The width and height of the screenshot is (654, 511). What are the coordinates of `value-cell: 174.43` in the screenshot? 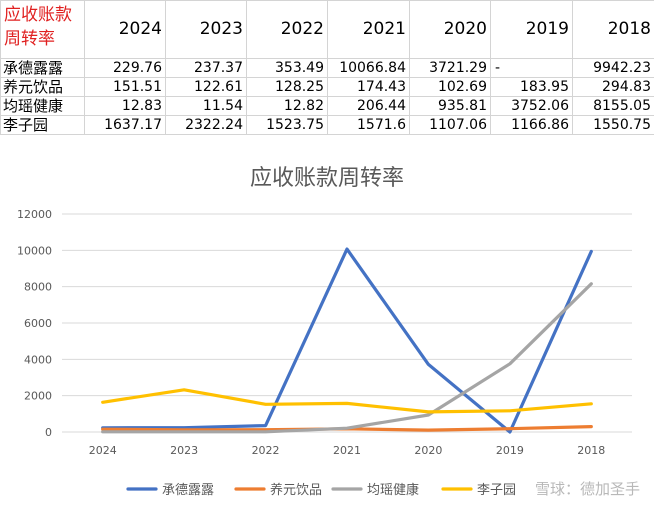 It's located at (368, 87).